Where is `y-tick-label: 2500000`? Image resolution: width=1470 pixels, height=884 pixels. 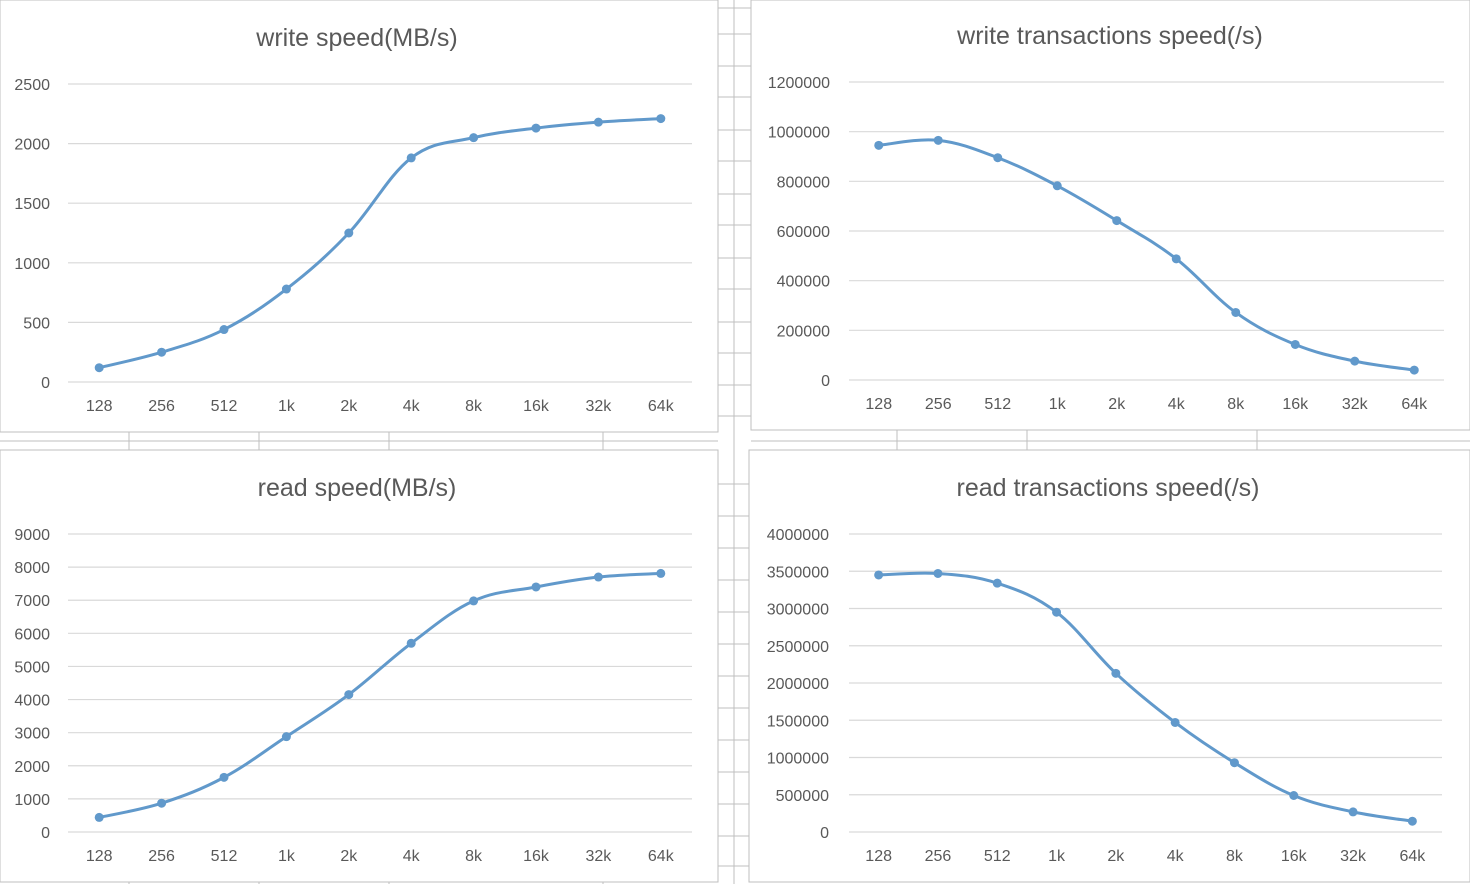
y-tick-label: 2500000 is located at coordinates (798, 647).